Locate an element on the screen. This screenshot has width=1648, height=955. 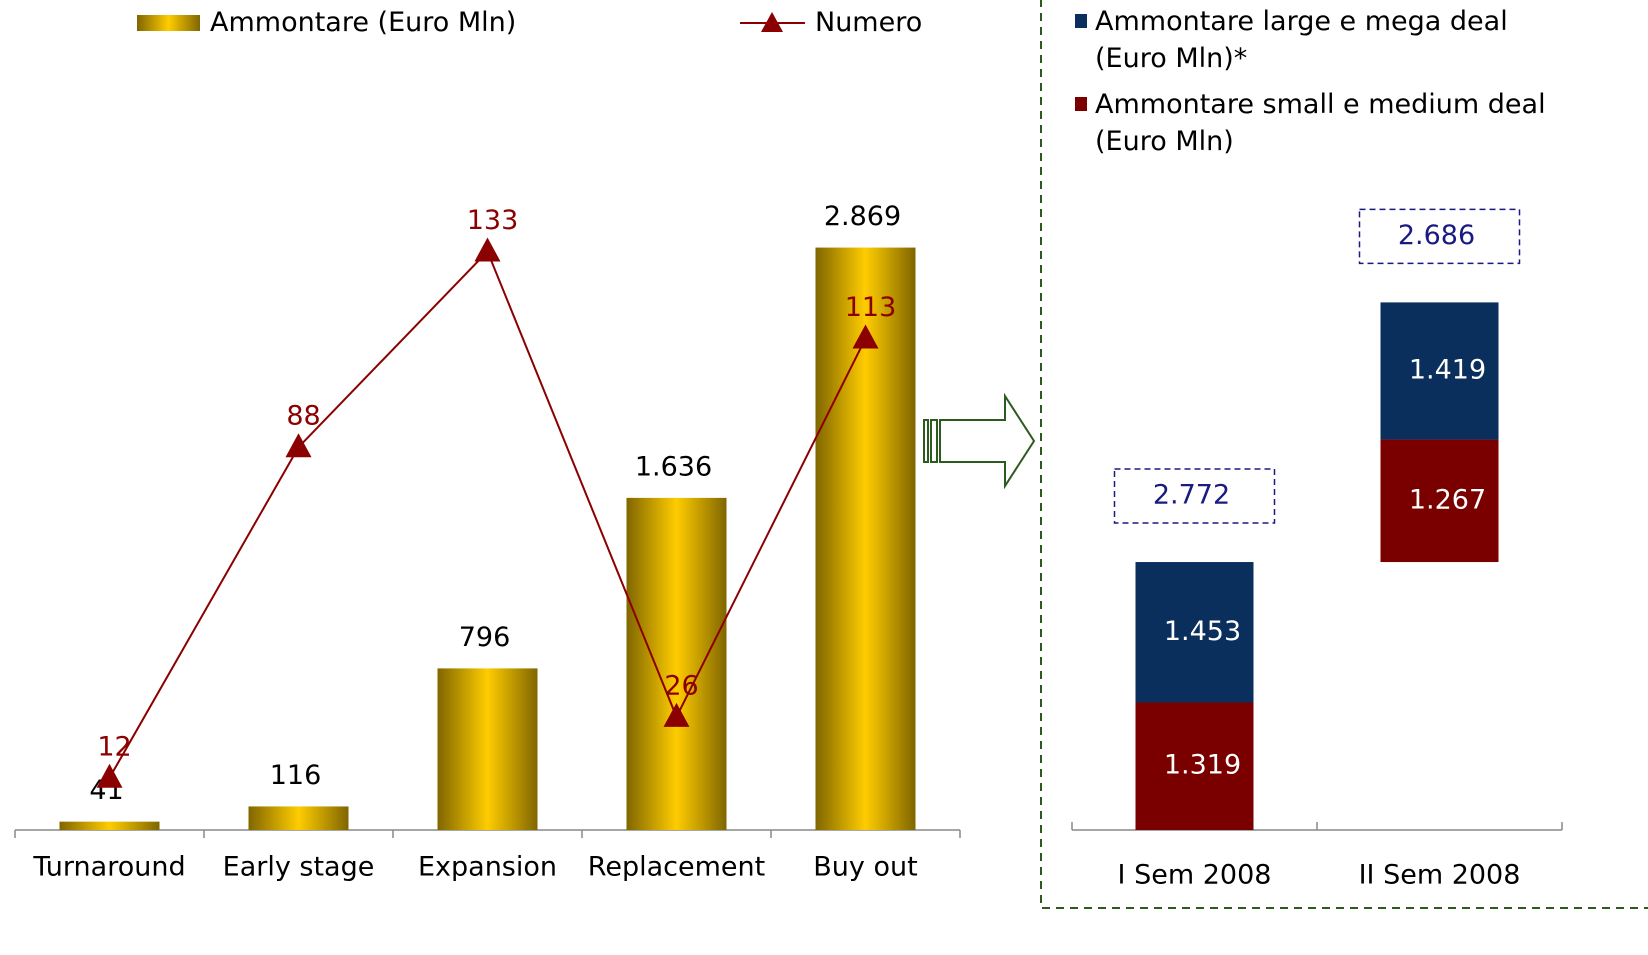
x-tick-label: Expansion is located at coordinates (487, 867).